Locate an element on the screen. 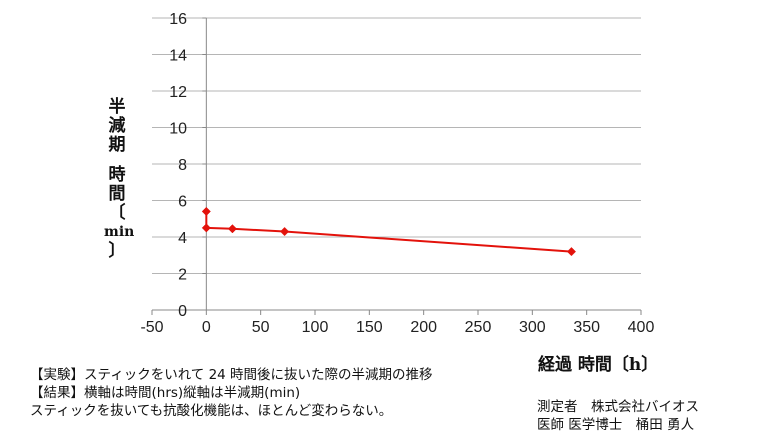 This screenshot has width=760, height=441. y-axis-label-char: 〕 is located at coordinates (117, 251).